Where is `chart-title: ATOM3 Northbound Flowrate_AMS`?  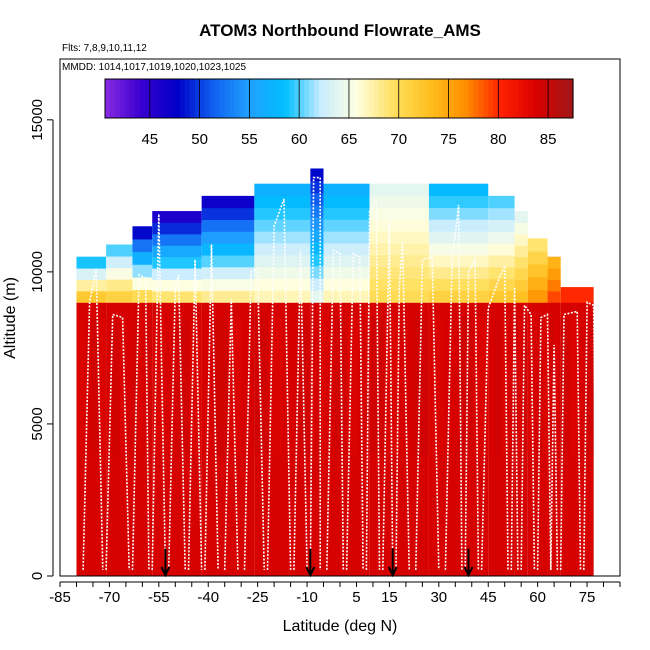
chart-title: ATOM3 Northbound Flowrate_AMS is located at coordinates (340, 30).